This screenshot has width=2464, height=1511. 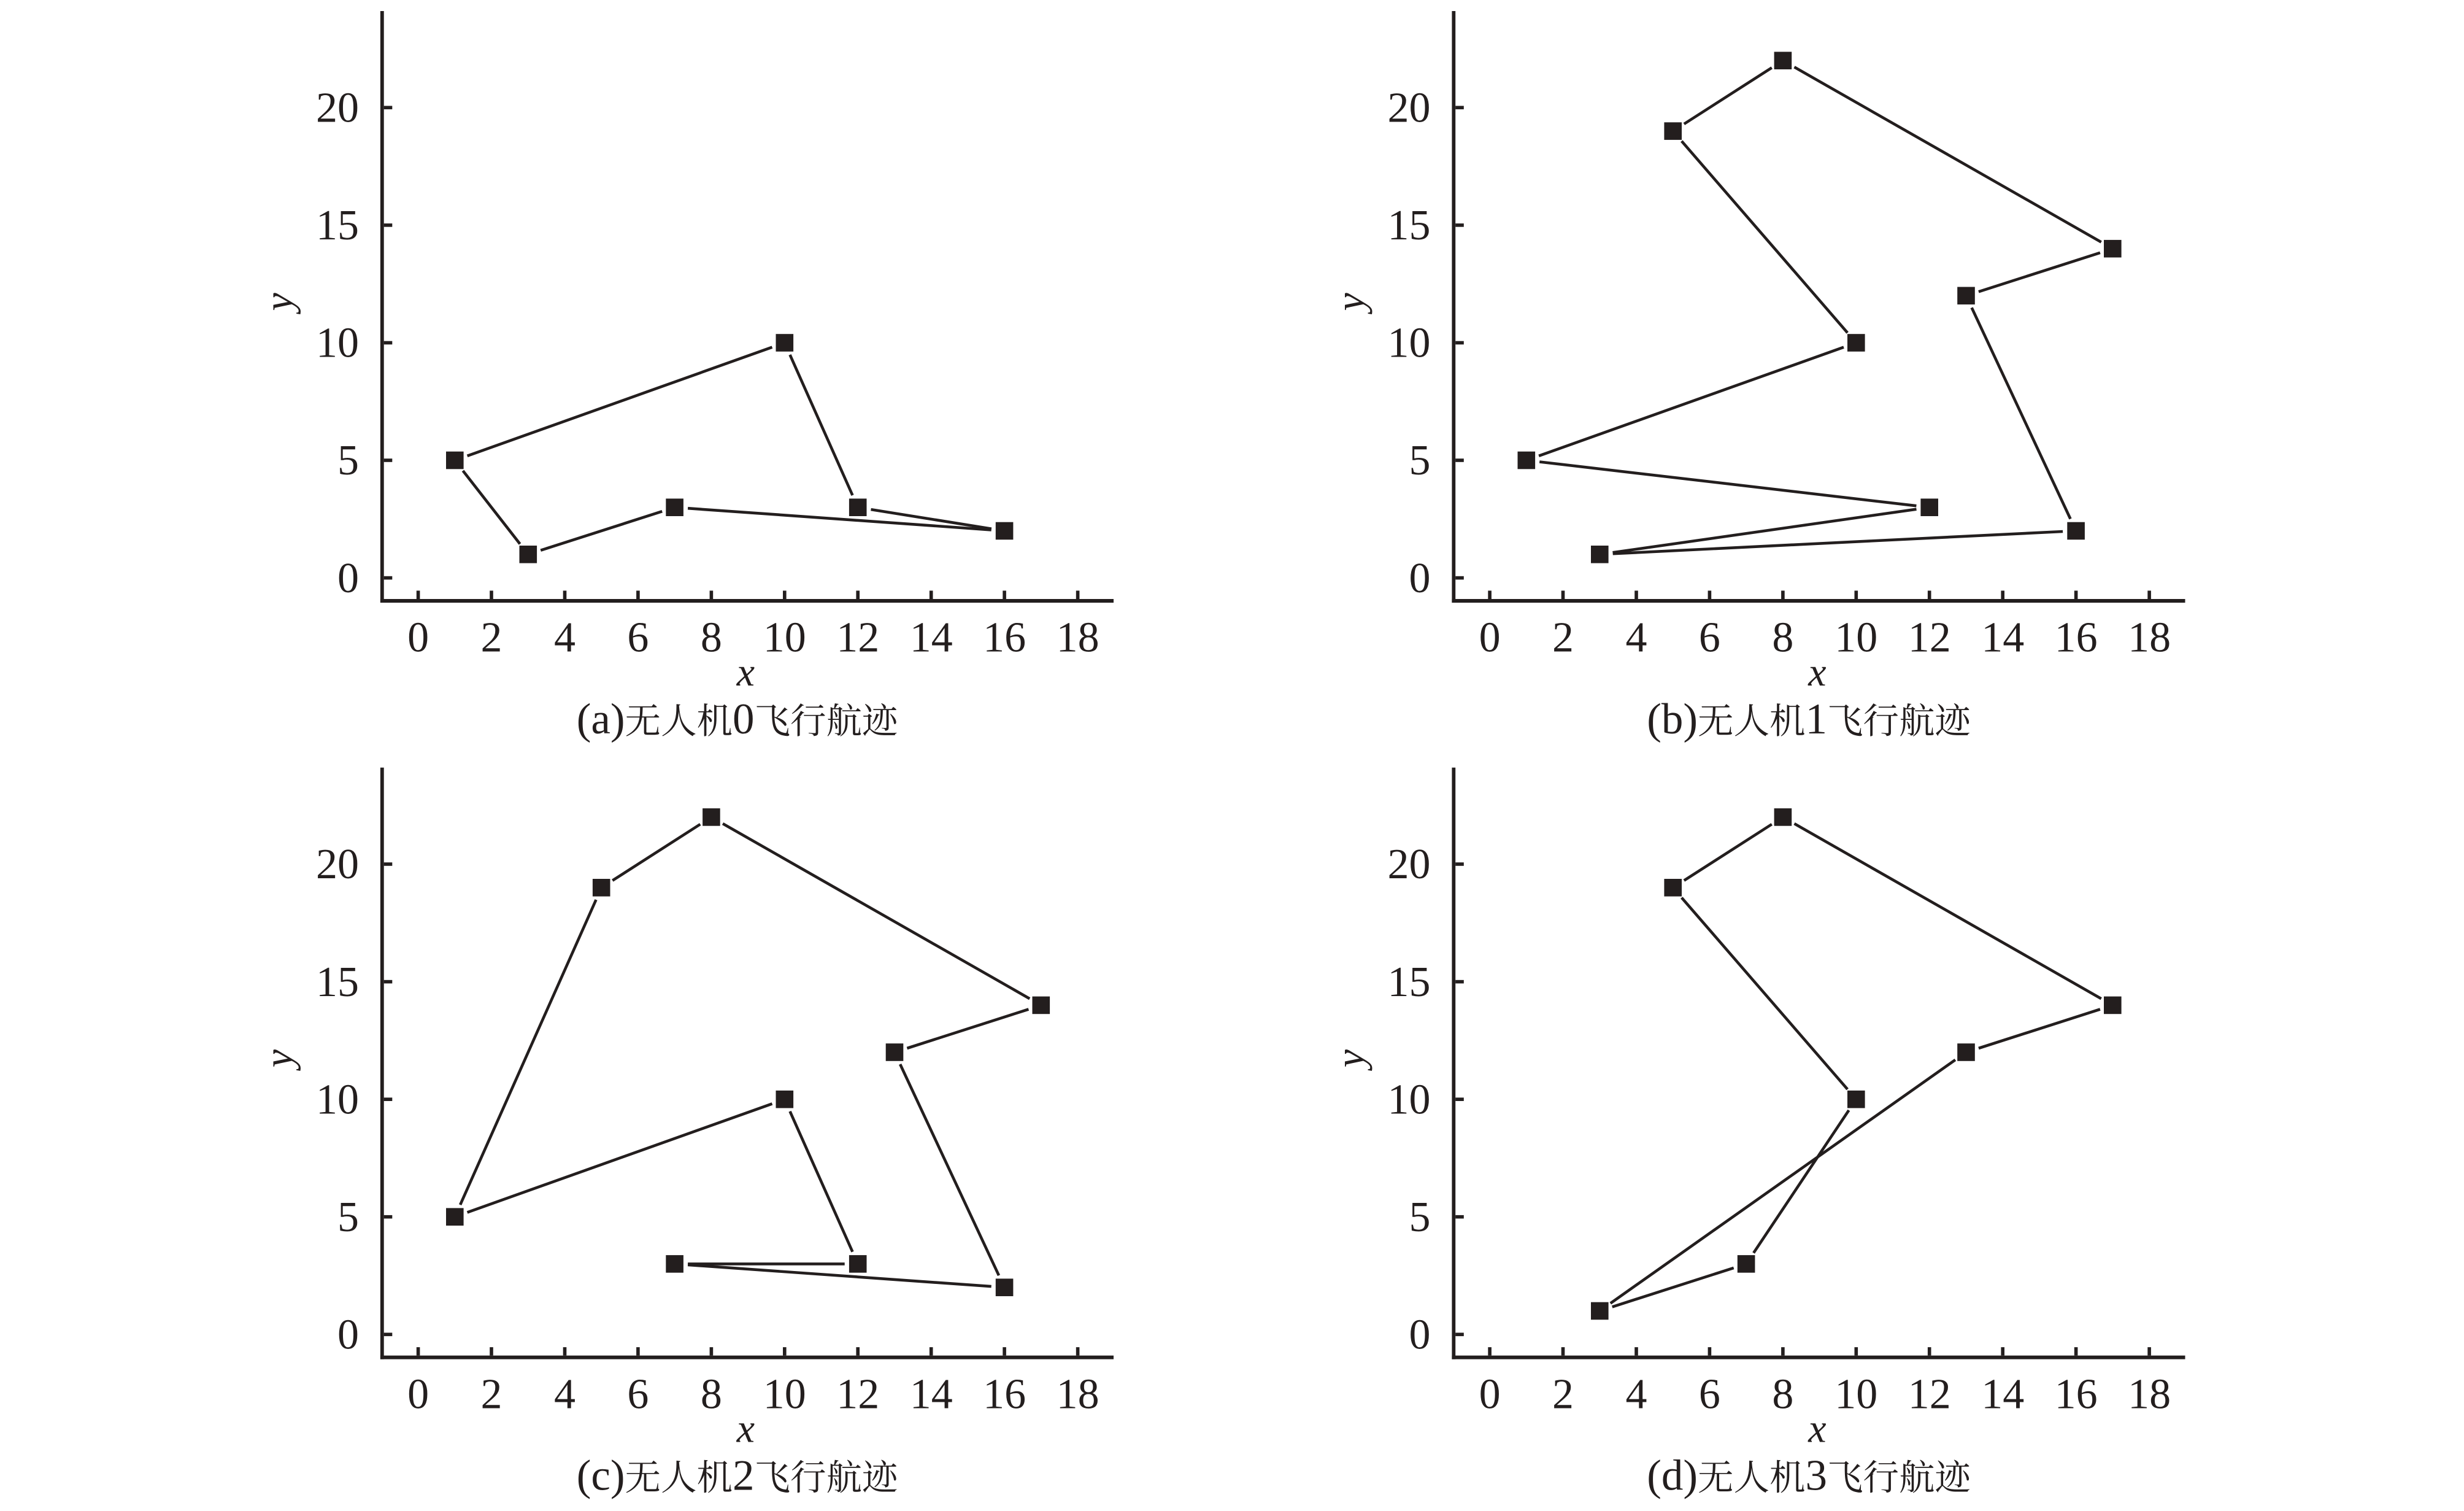 What do you see at coordinates (1817, 1476) in the screenshot?
I see `svg-text: 3` at bounding box center [1817, 1476].